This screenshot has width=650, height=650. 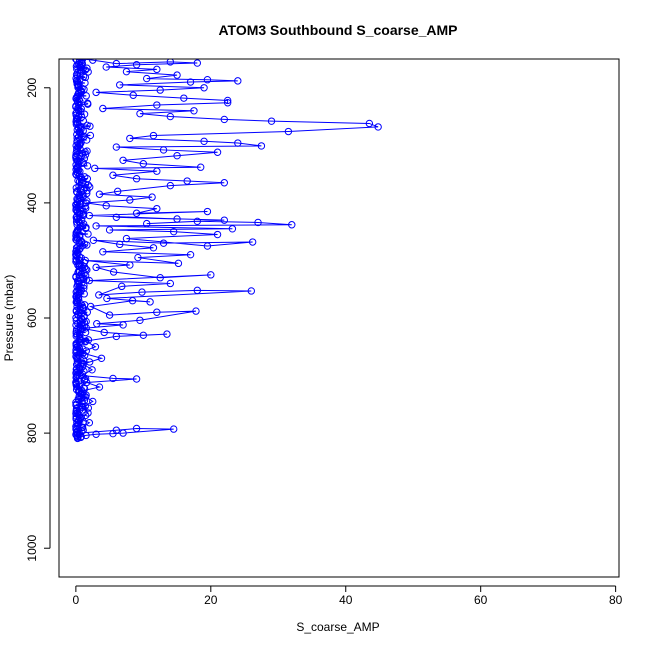 What do you see at coordinates (32, 203) in the screenshot?
I see `y-tick-label: 400` at bounding box center [32, 203].